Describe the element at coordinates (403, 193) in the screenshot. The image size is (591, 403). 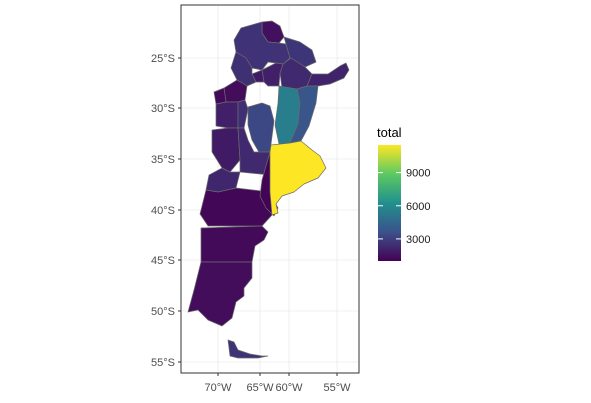
I see `legend: total 9000 6000 3000` at that location.